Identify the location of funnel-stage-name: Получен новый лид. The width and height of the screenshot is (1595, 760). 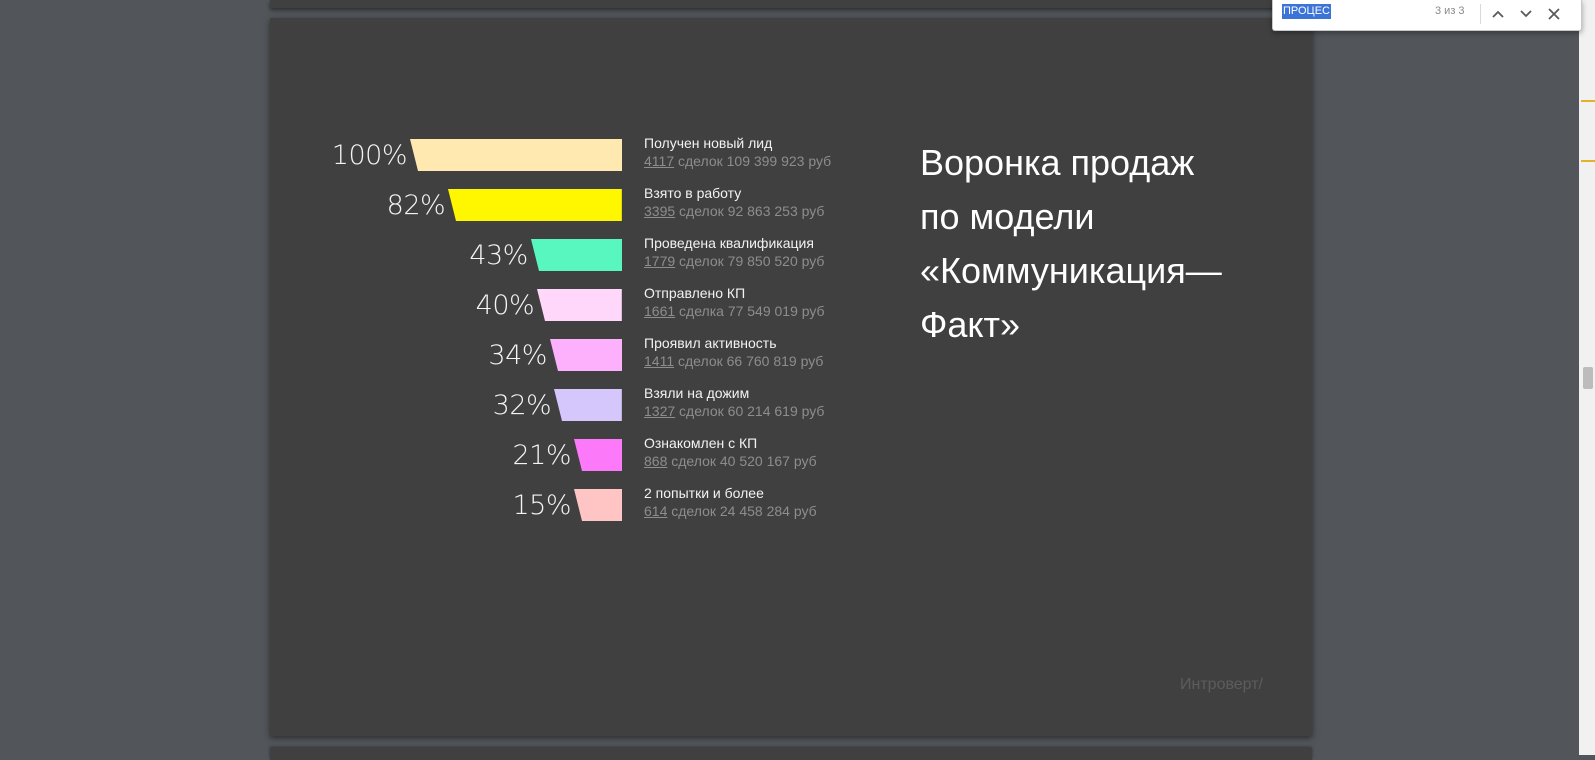
(708, 143).